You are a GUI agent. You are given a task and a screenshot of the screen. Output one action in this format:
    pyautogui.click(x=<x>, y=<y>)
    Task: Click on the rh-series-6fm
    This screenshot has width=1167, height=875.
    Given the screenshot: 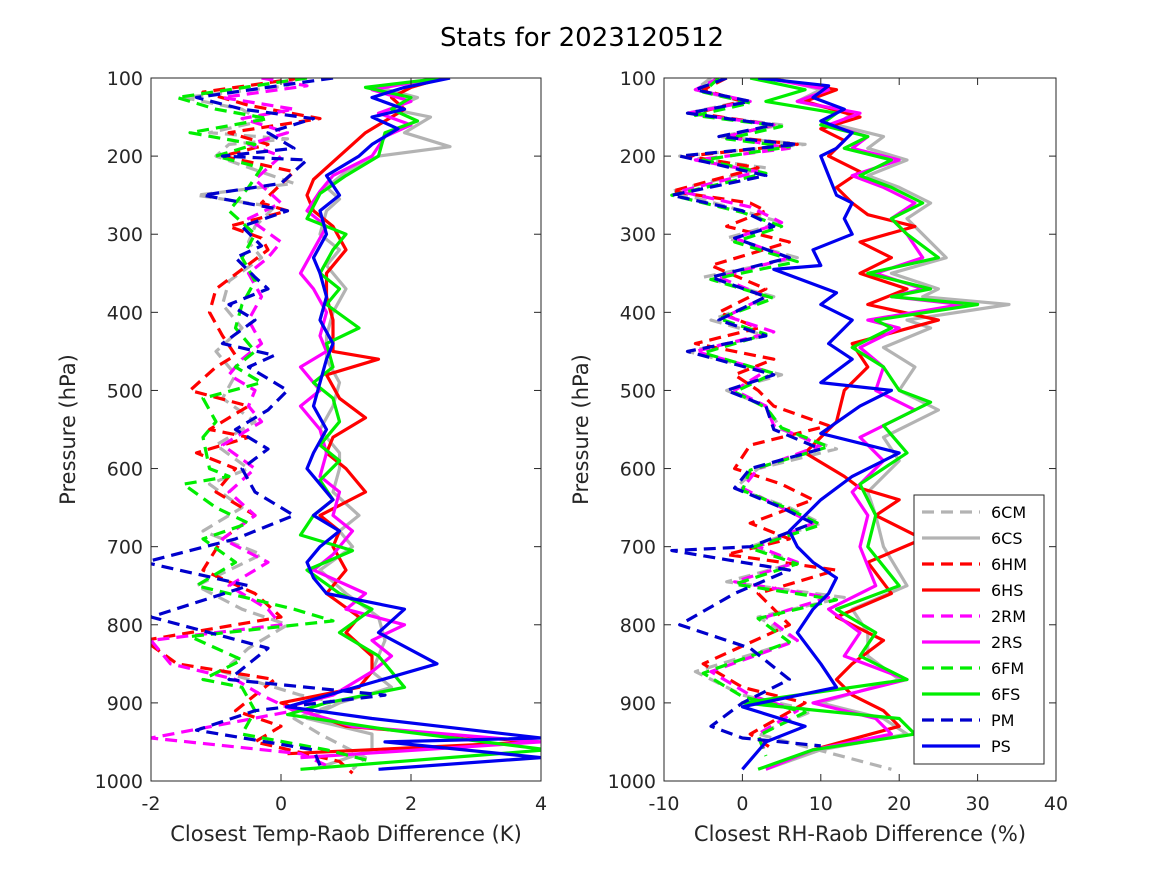 What is the action you would take?
    pyautogui.click(x=754, y=417)
    